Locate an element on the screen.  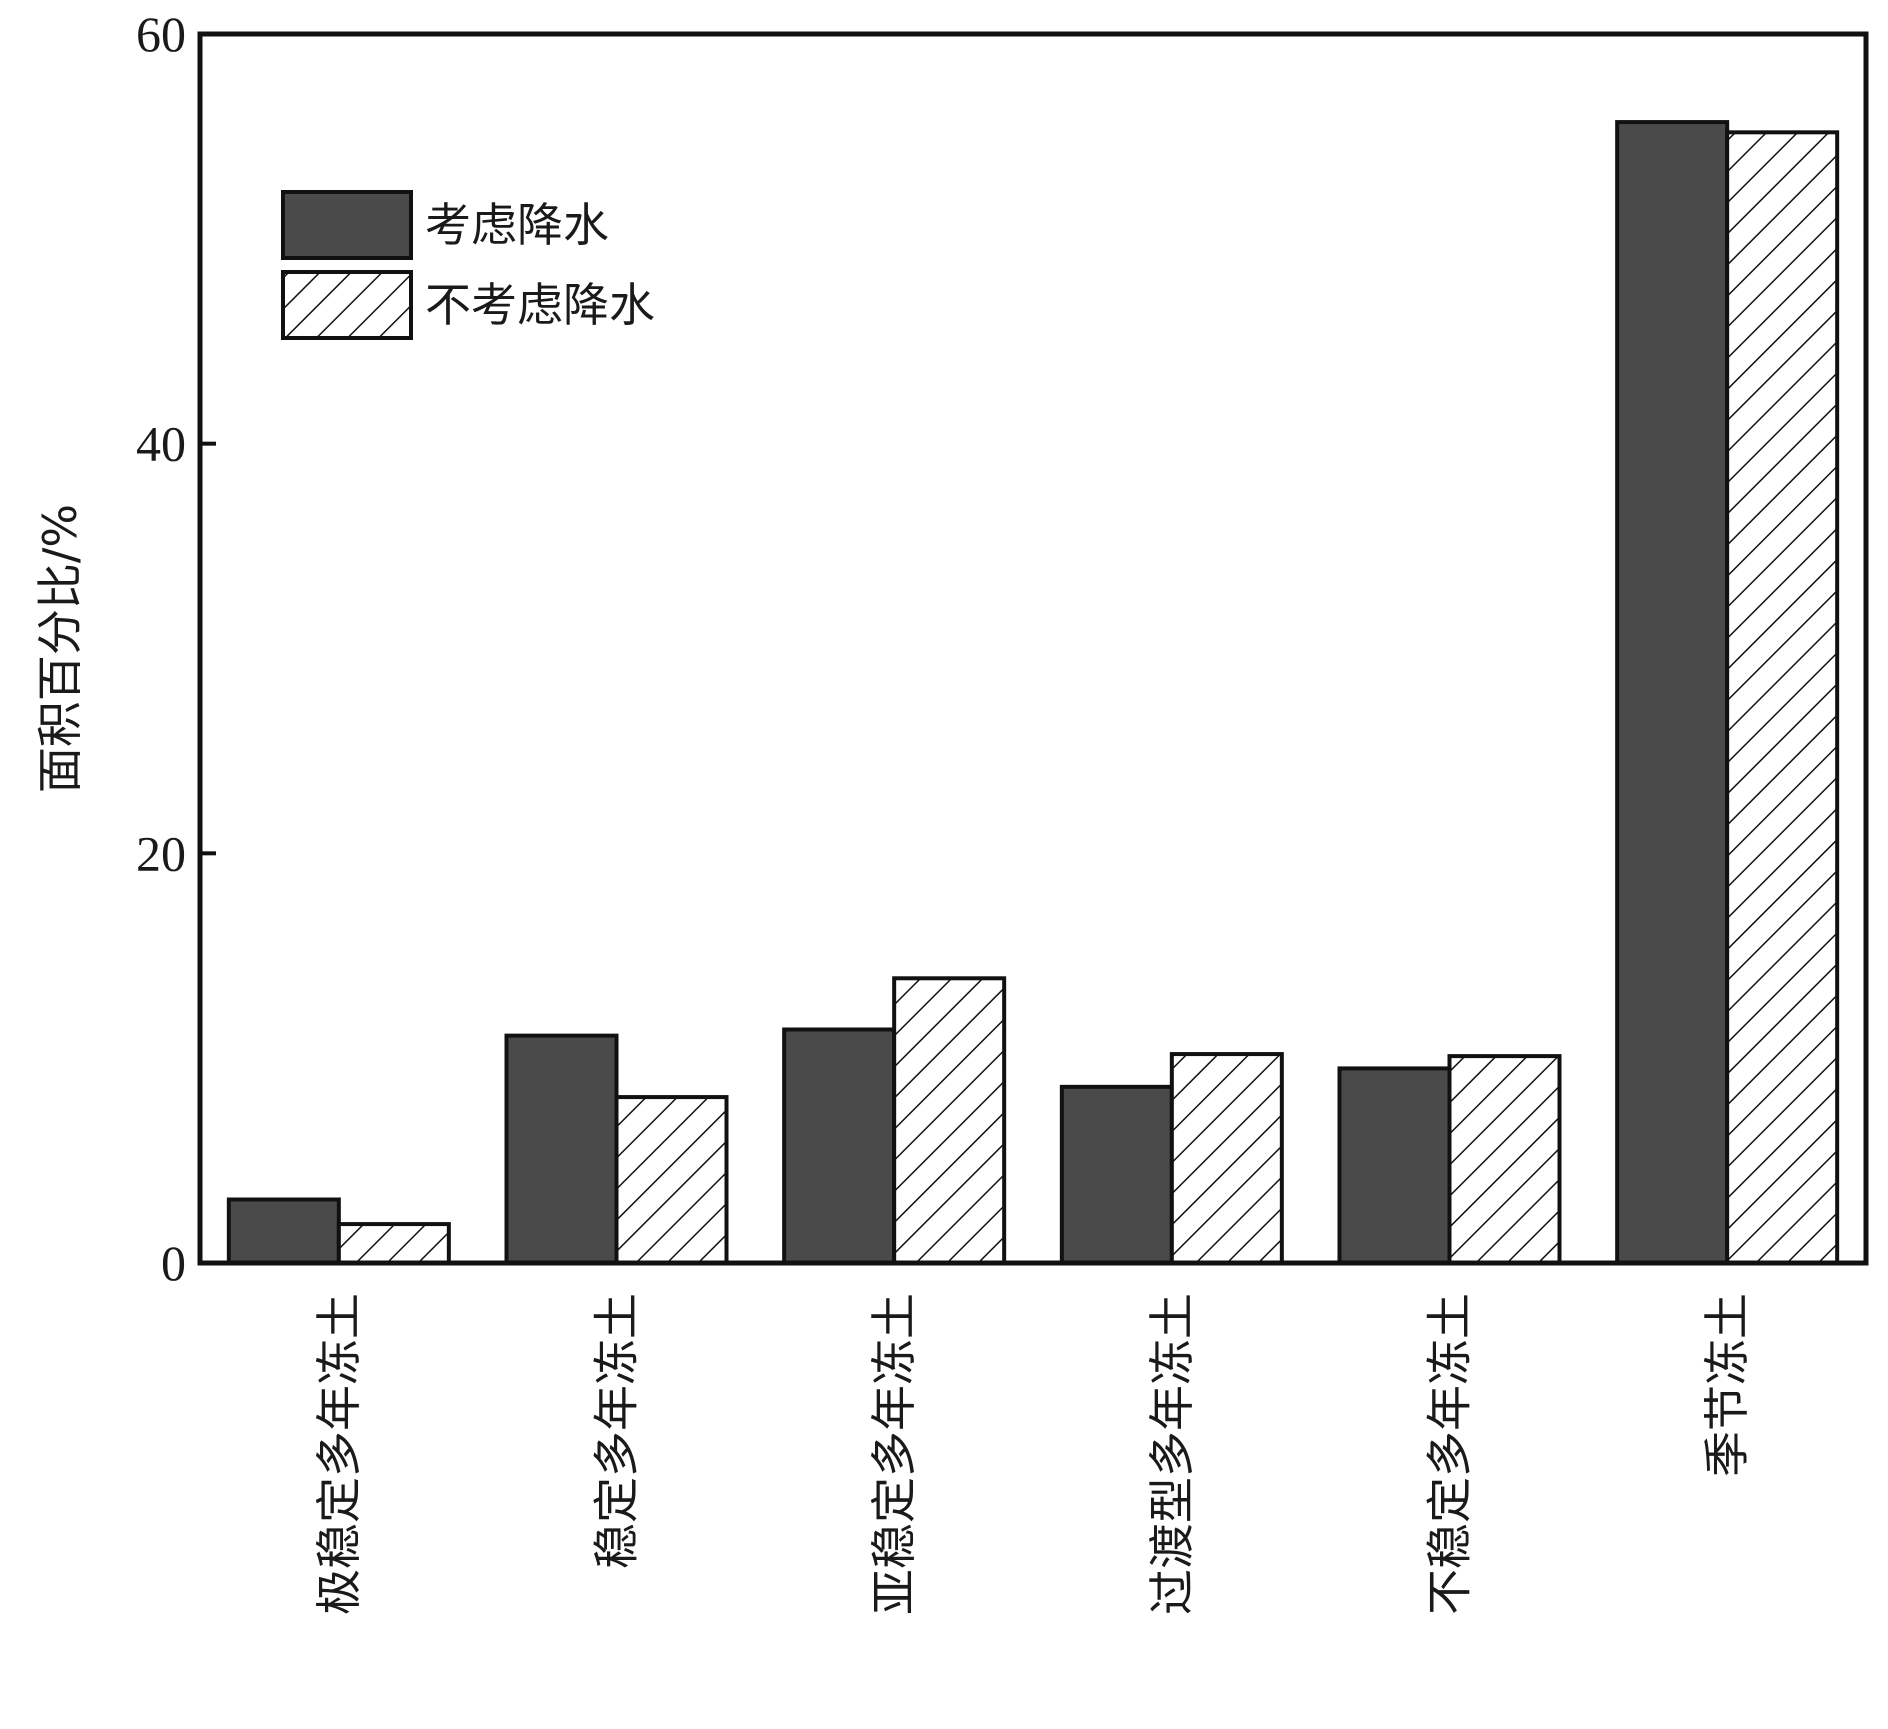
x-category-label-2: 亚稳定多年冻土 is located at coordinates (894, 1454).